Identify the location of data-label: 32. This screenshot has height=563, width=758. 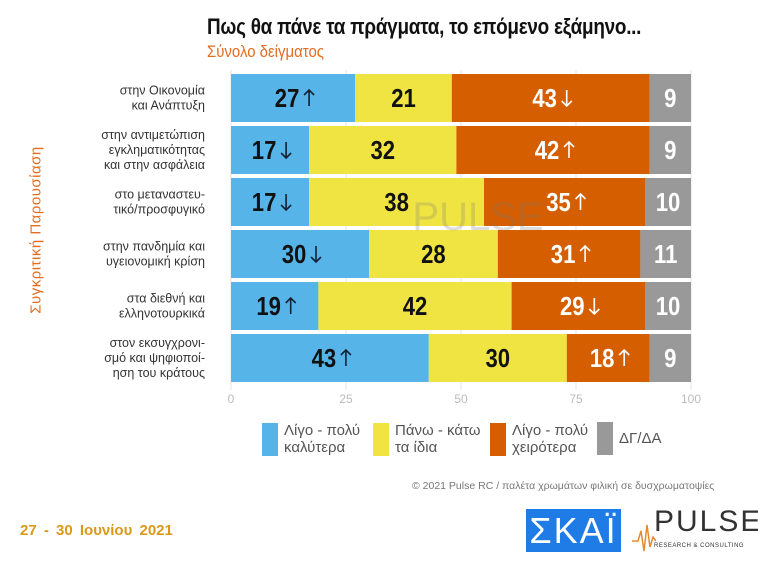
(383, 150).